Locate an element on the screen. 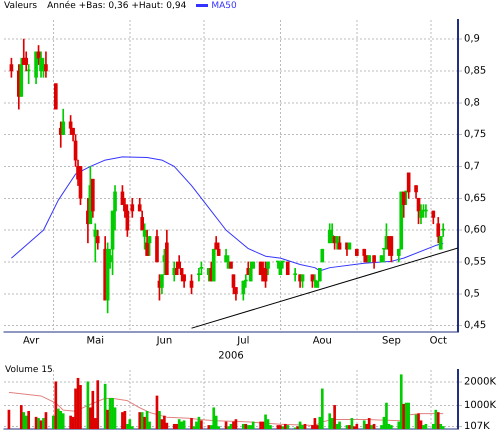 This screenshot has width=500, height=437. y-tick-label: 0,85 is located at coordinates (475, 71).